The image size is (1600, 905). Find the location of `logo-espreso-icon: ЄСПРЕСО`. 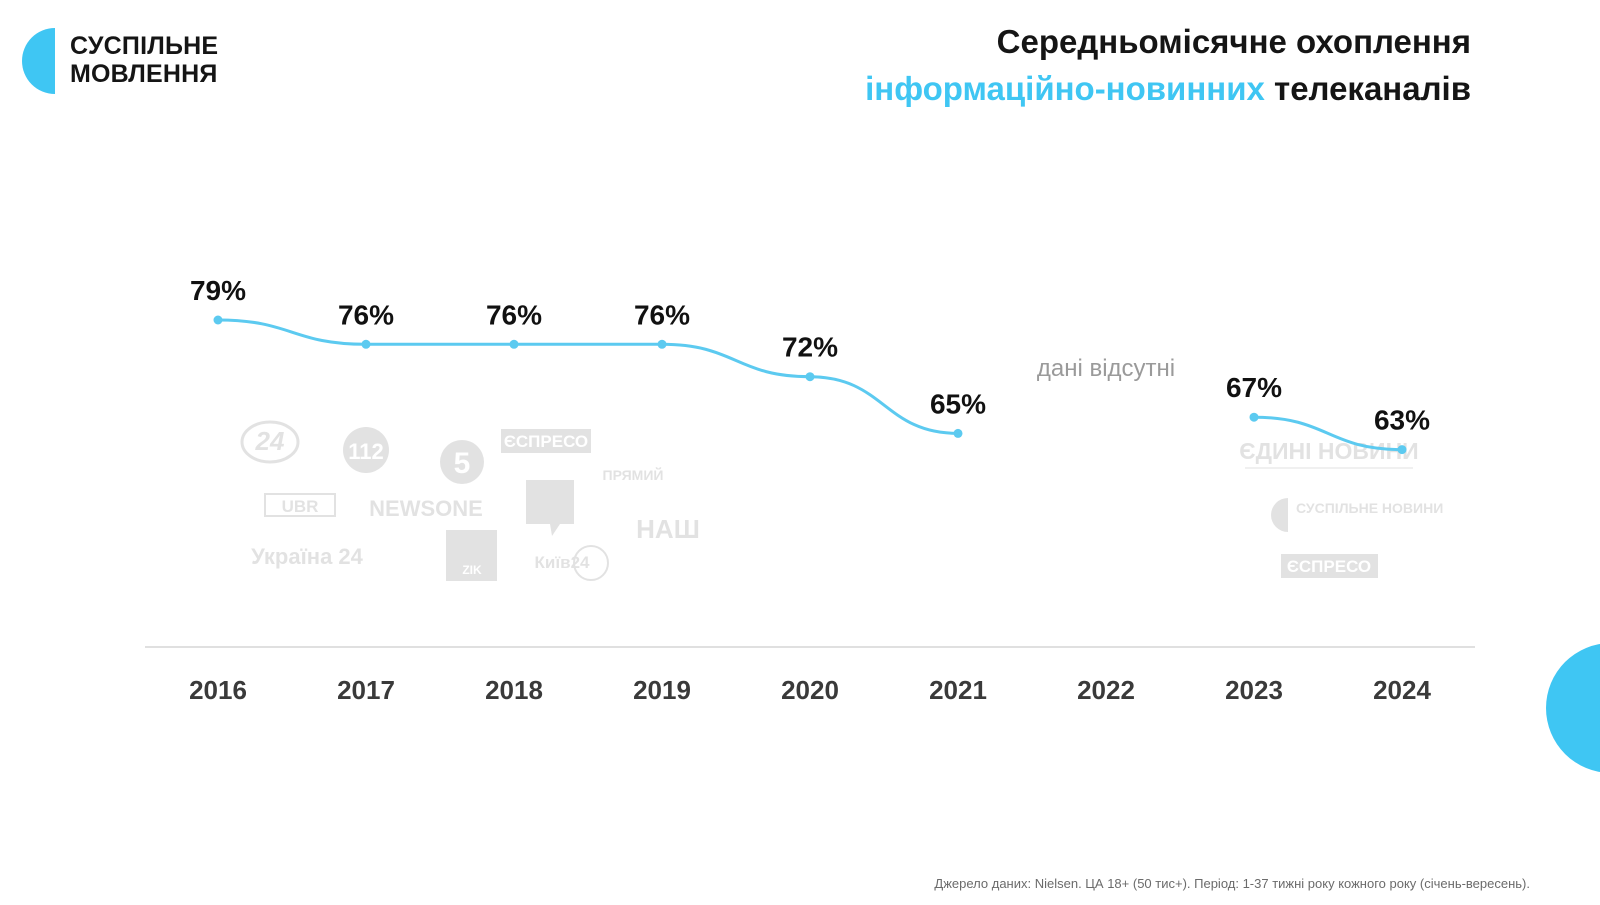

logo-espreso-icon: ЄСПРЕСО is located at coordinates (546, 441).